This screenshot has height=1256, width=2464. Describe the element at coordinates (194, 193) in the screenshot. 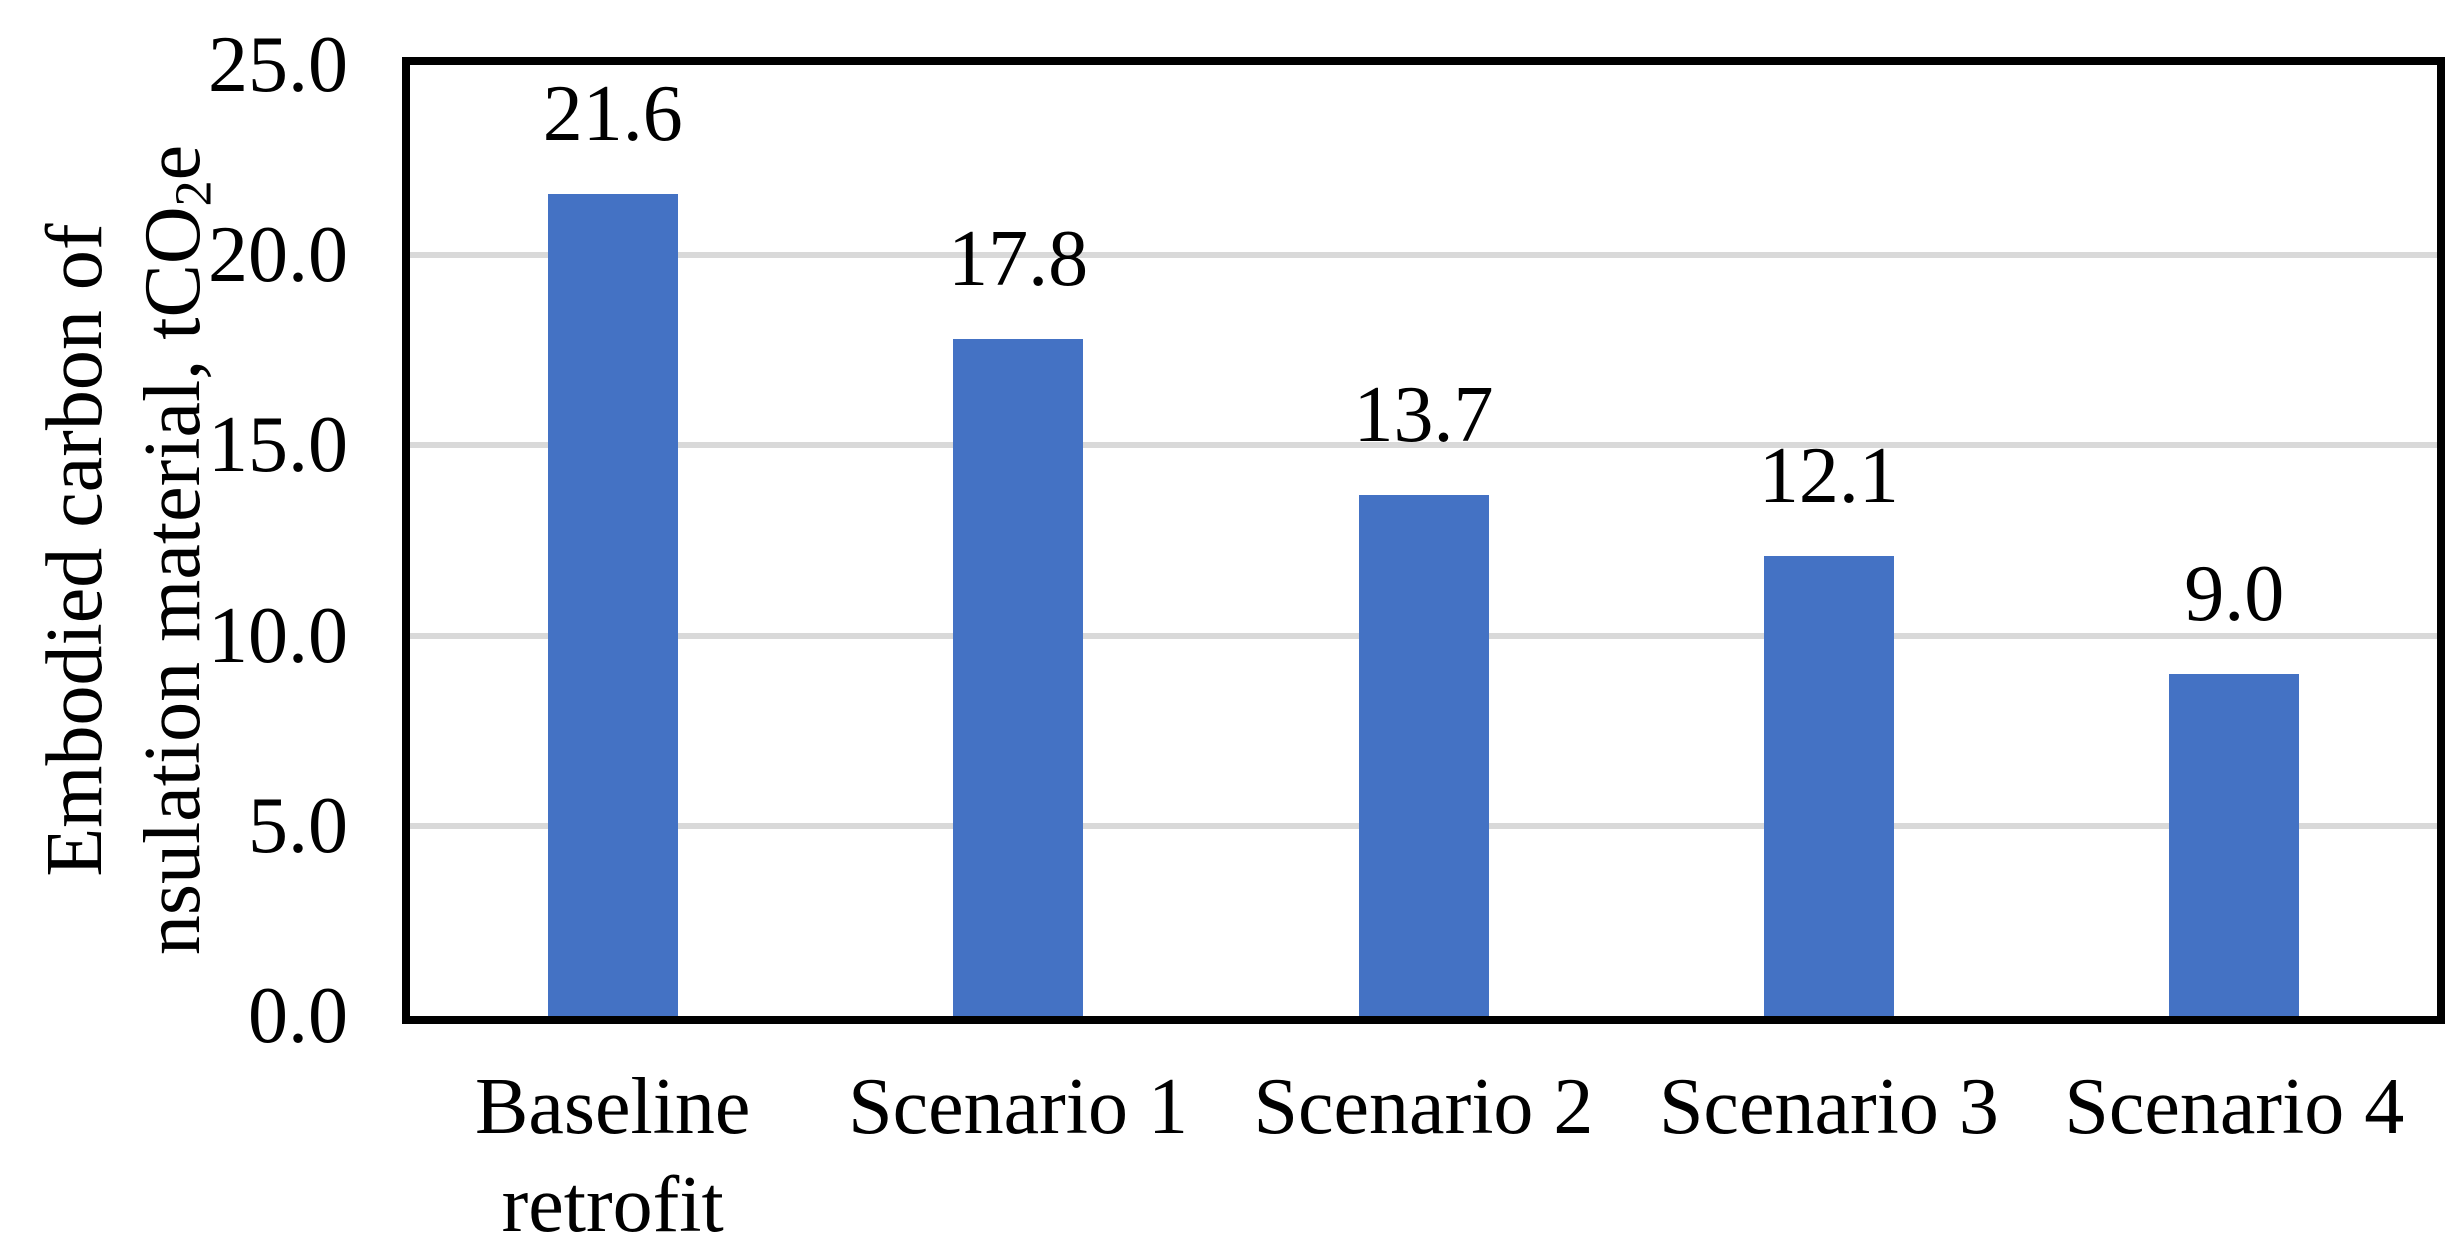

I see `y-axis-title-subscript: 2` at that location.